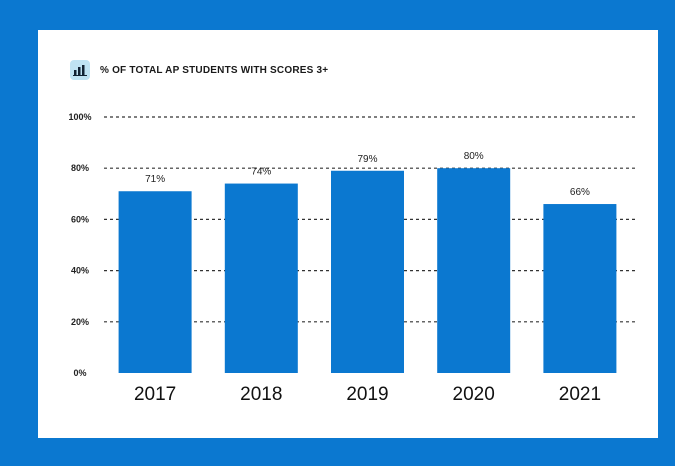  I want to click on x-tick-label: 2018, so click(261, 394).